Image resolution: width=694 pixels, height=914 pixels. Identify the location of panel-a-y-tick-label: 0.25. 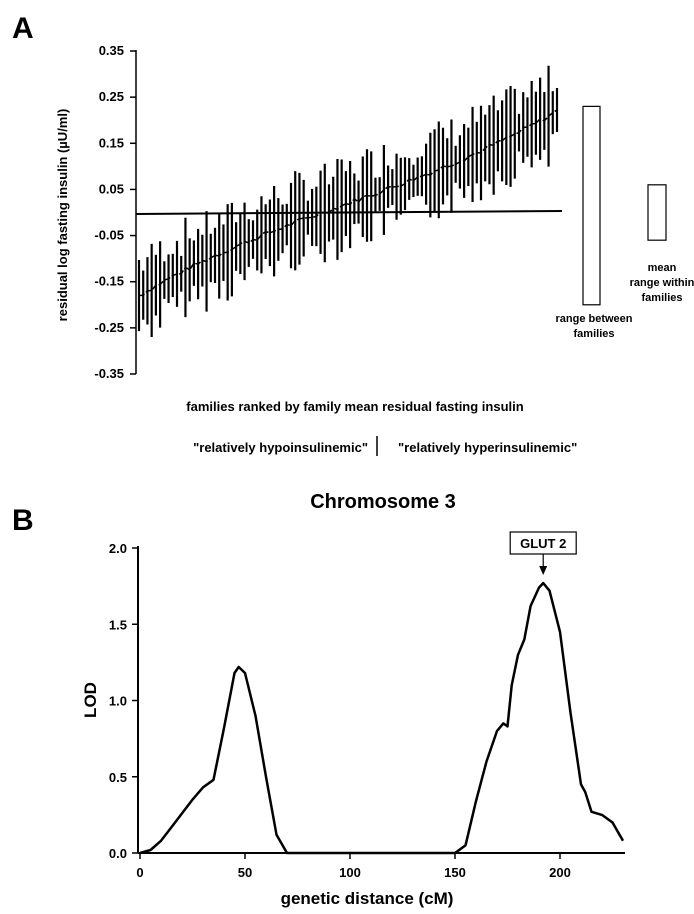
(111, 96).